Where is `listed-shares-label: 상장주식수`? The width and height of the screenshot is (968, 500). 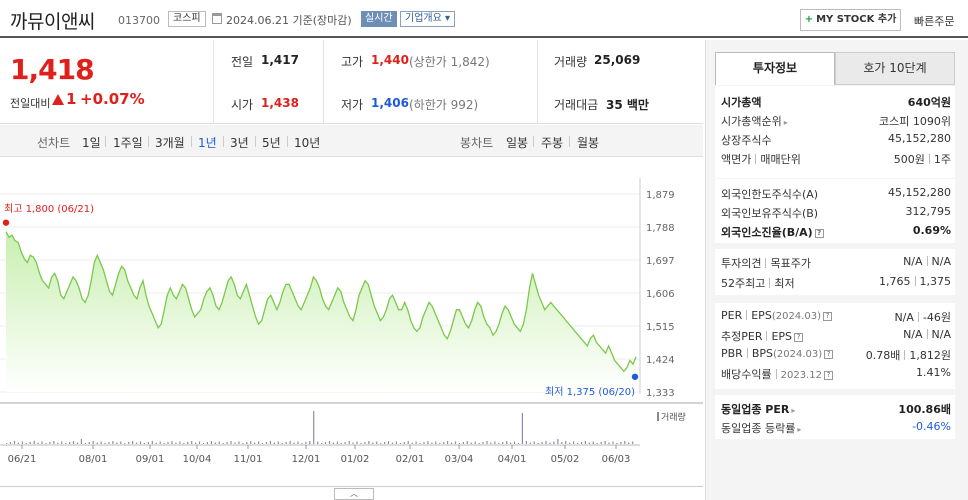 listed-shares-label: 상장주식수 is located at coordinates (746, 140).